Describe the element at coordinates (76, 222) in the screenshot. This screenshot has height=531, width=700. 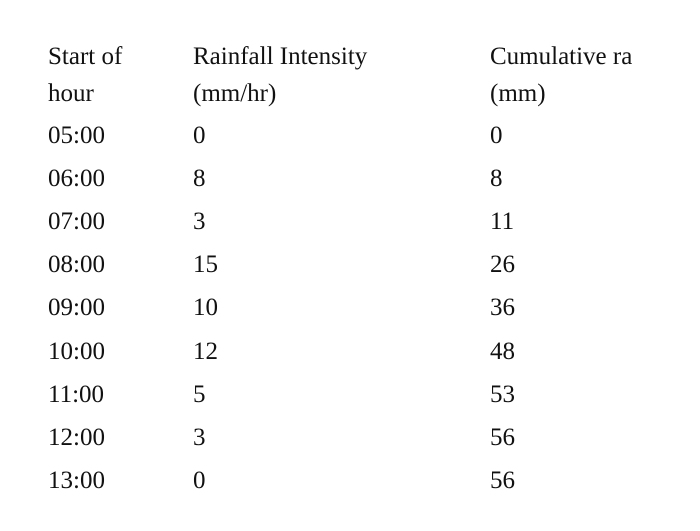
I see `table-cell: 07:00` at that location.